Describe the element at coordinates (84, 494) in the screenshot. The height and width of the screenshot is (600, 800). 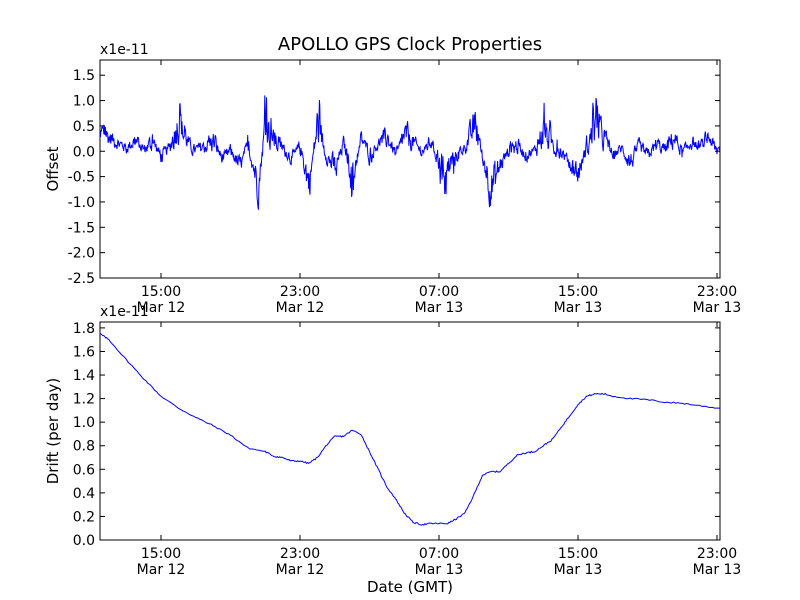
I see `y-tick-label: 0.4` at that location.